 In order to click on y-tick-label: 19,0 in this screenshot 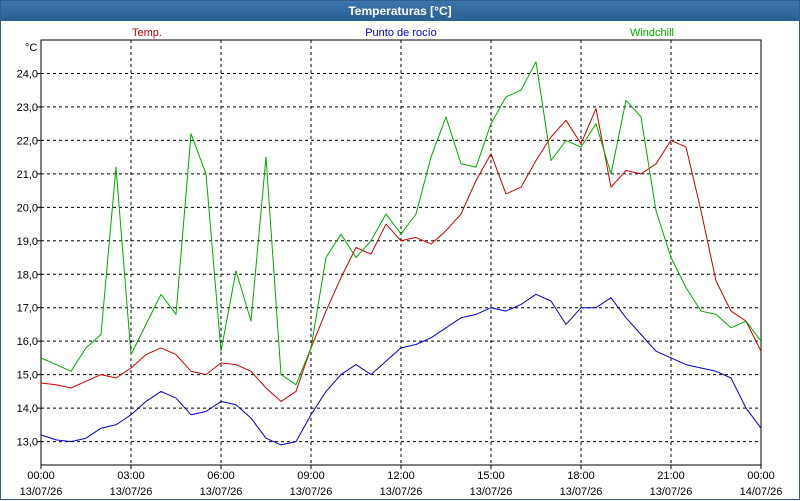, I will do `click(27, 242)`.